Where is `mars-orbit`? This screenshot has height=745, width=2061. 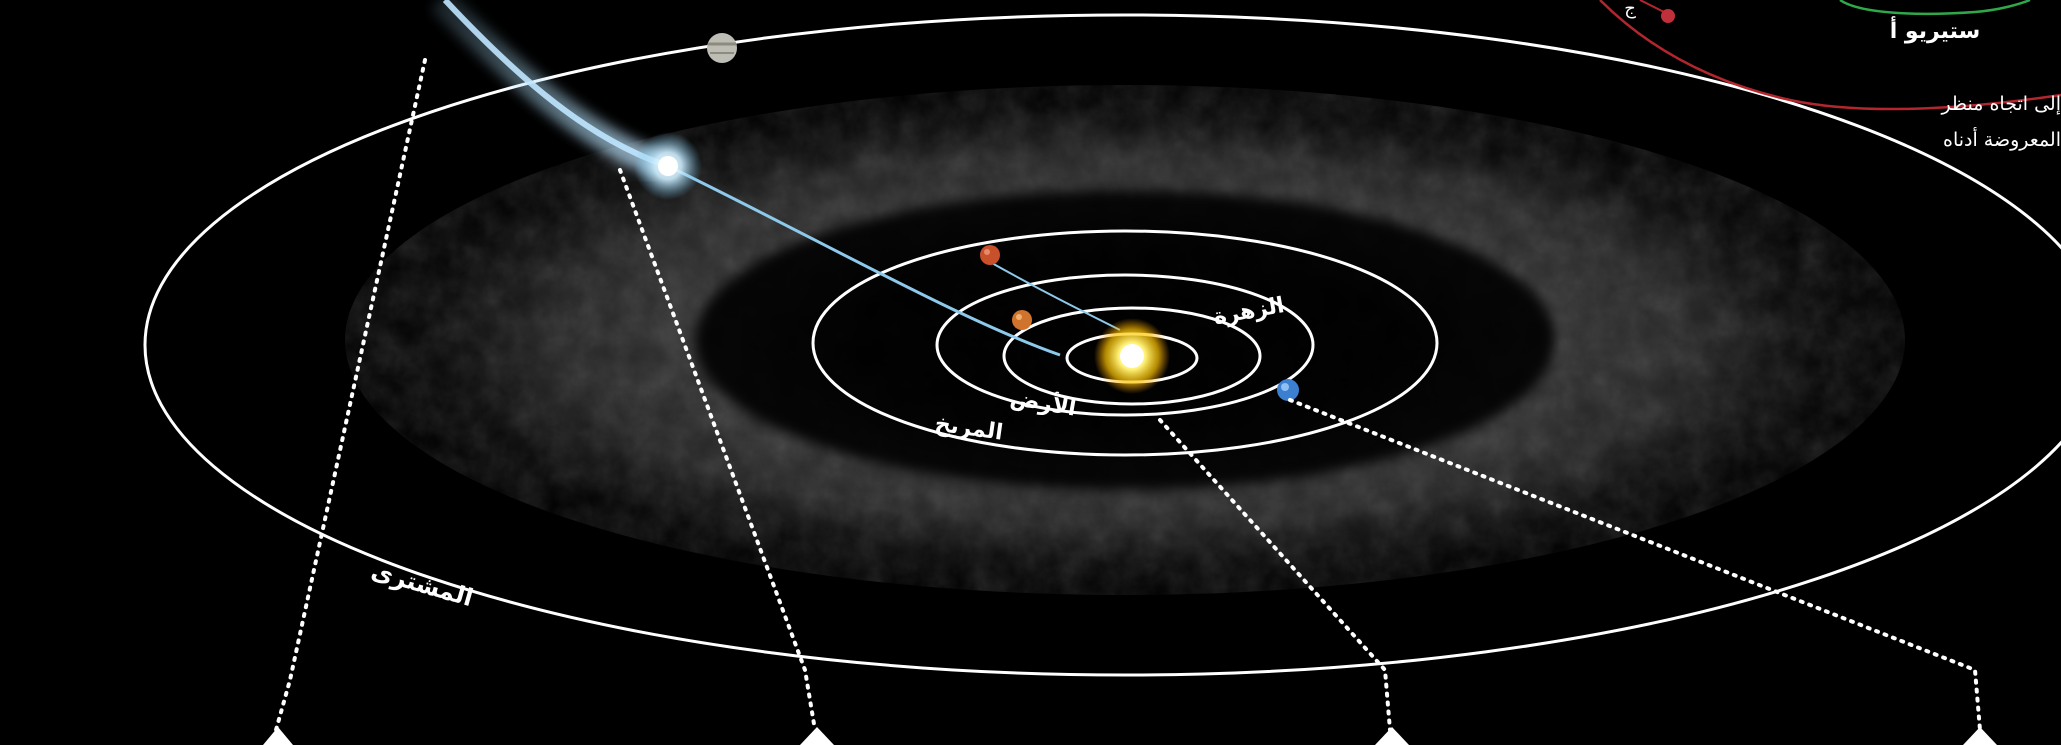
mars-orbit is located at coordinates (1125, 343).